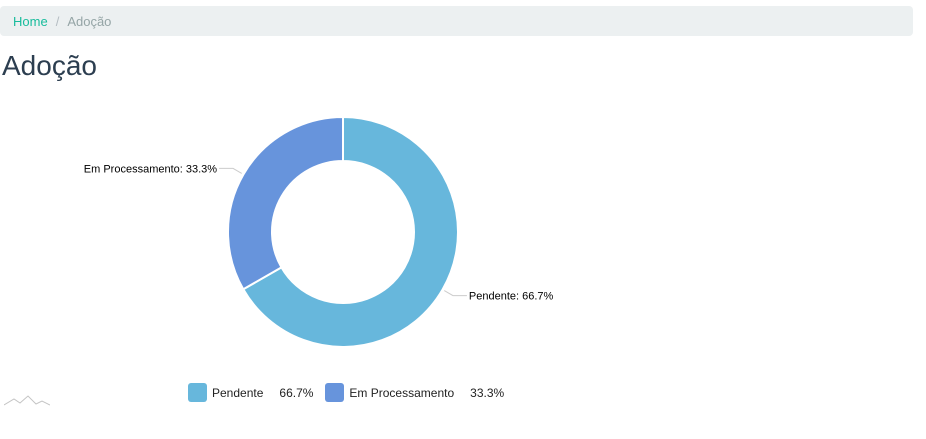  What do you see at coordinates (238, 392) in the screenshot?
I see `legend-label: Pendente` at bounding box center [238, 392].